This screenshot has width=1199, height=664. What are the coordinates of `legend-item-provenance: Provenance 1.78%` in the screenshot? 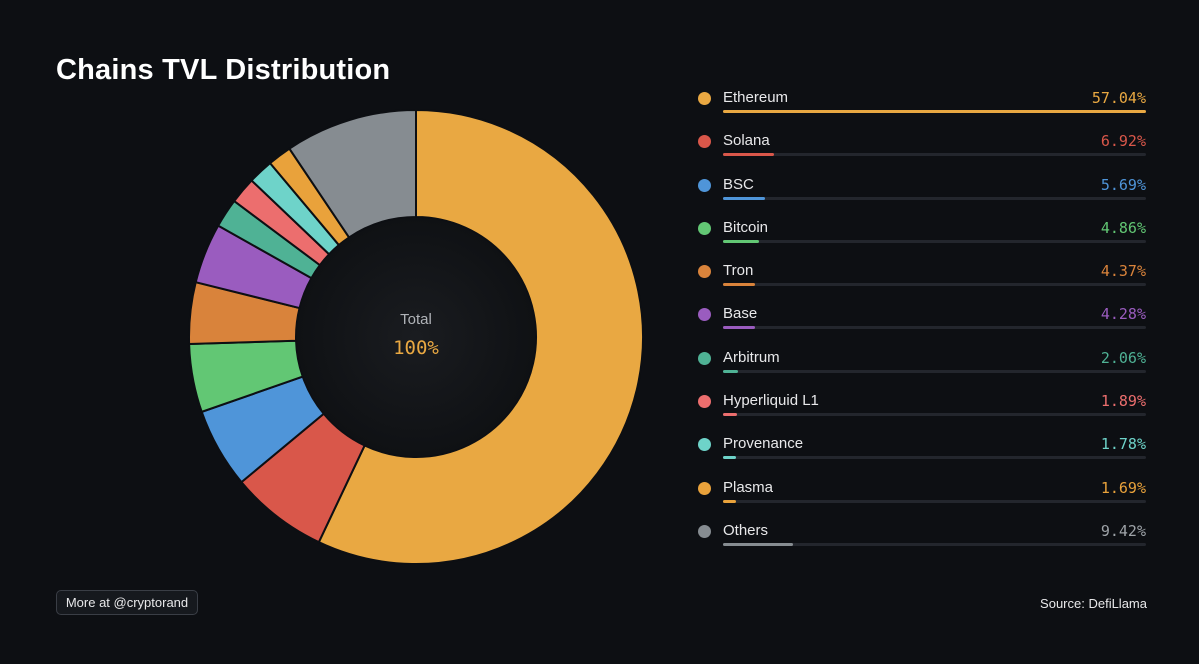 It's located at (923, 453).